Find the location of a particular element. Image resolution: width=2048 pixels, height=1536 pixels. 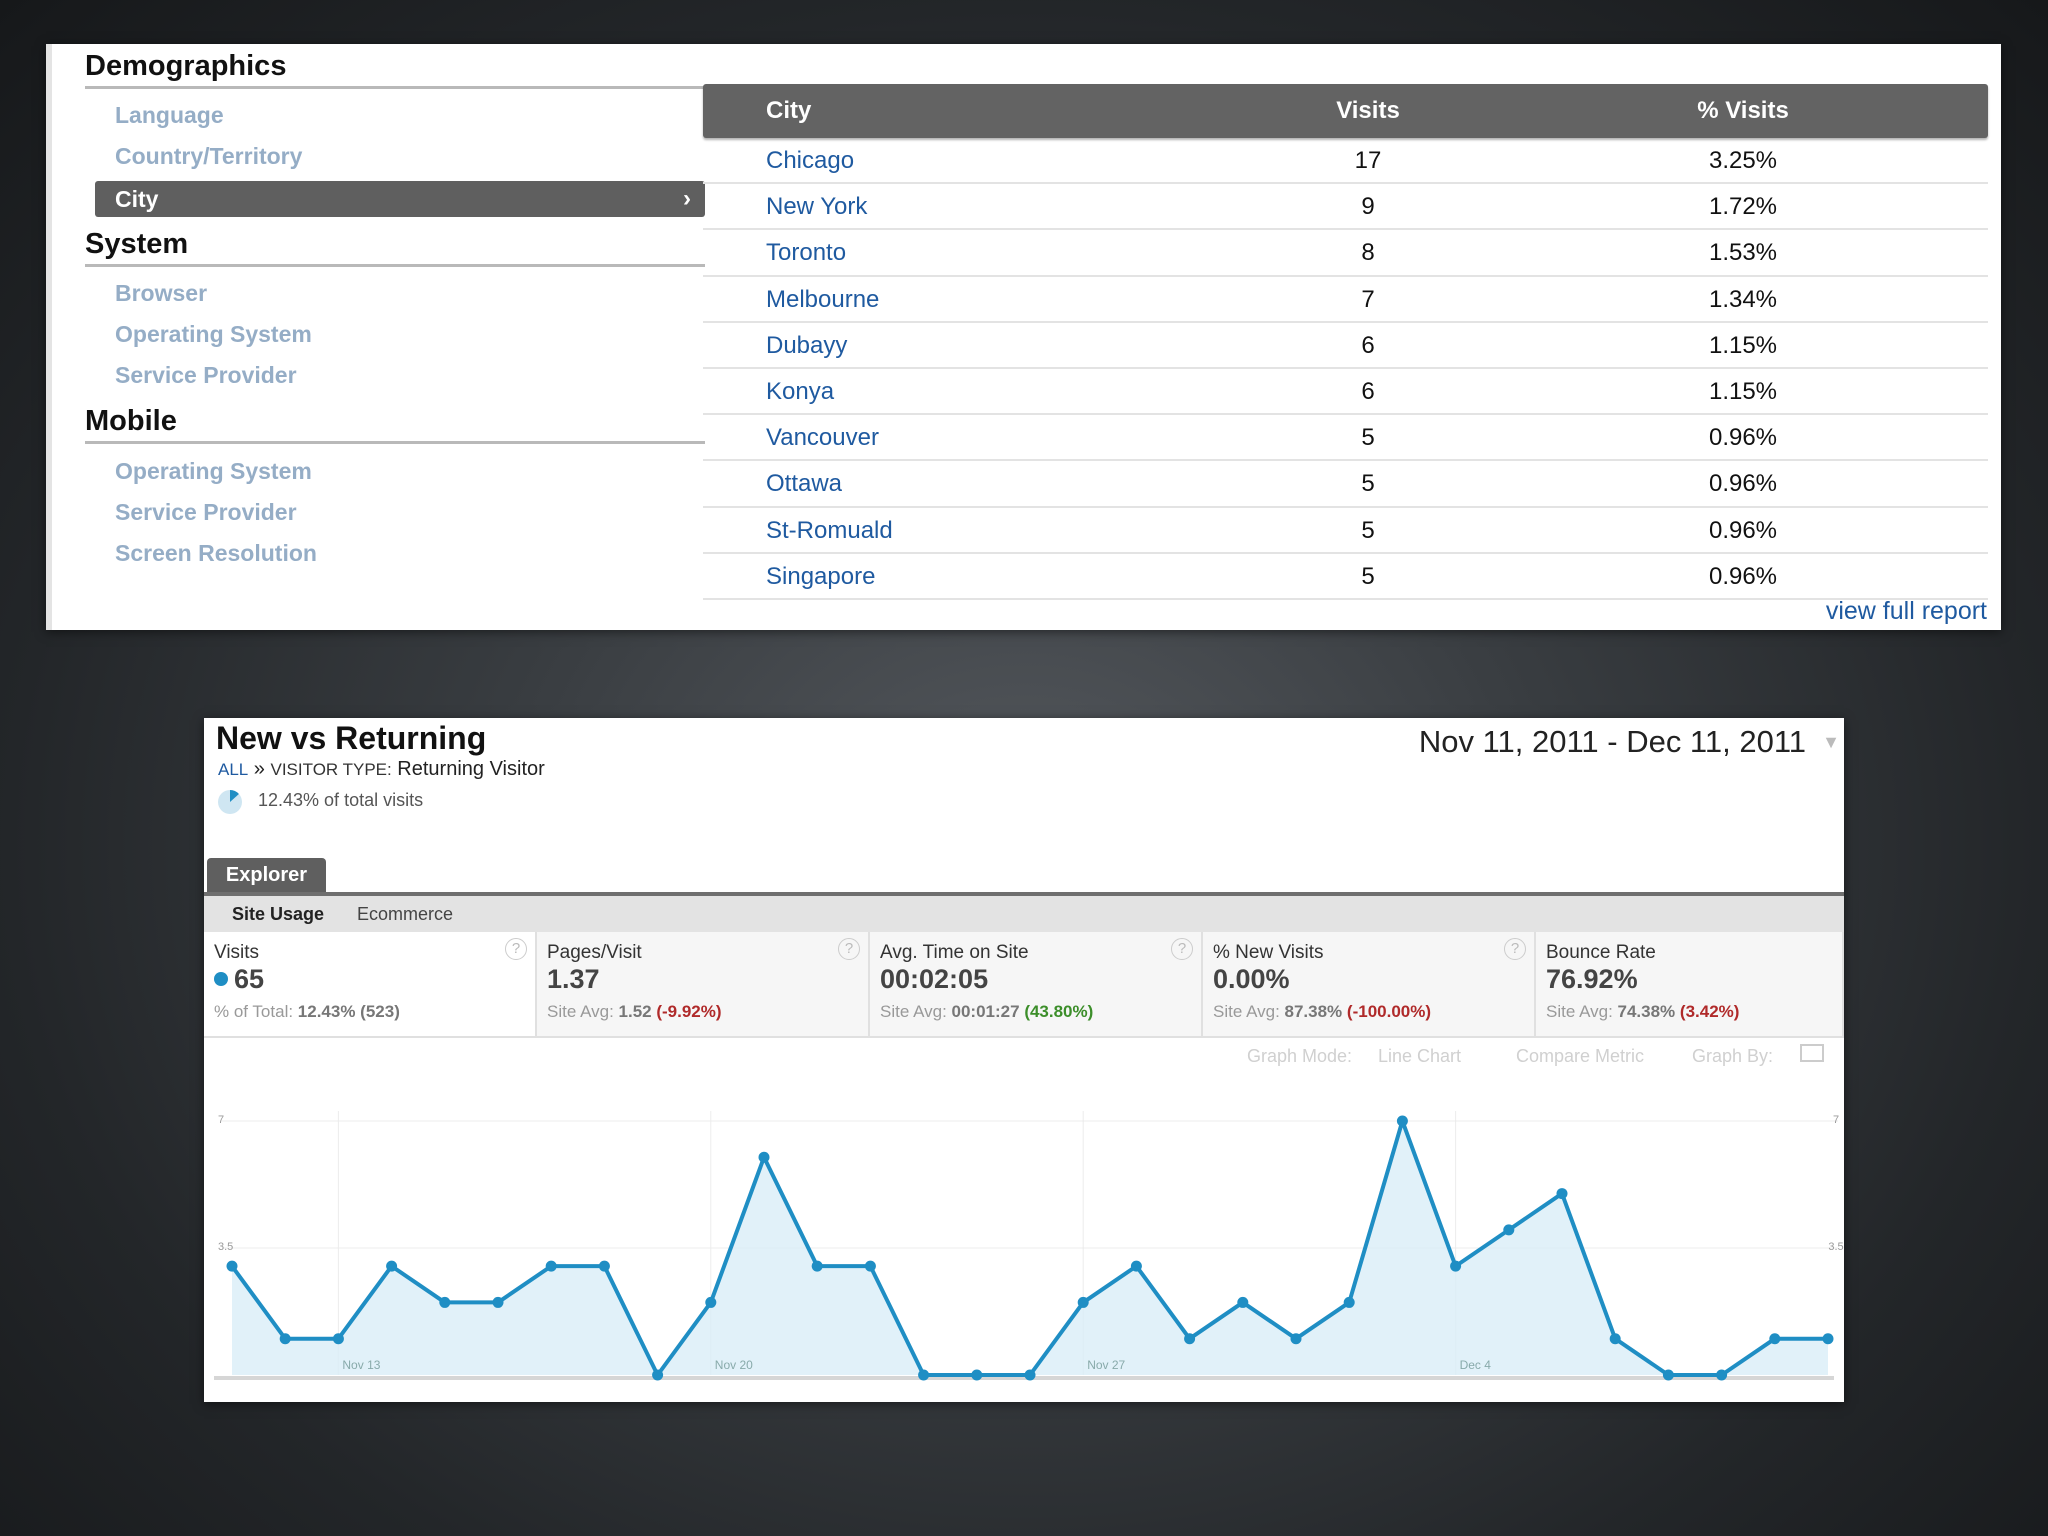

table-row: Dubayy 6 1.15% is located at coordinates (1345, 346).